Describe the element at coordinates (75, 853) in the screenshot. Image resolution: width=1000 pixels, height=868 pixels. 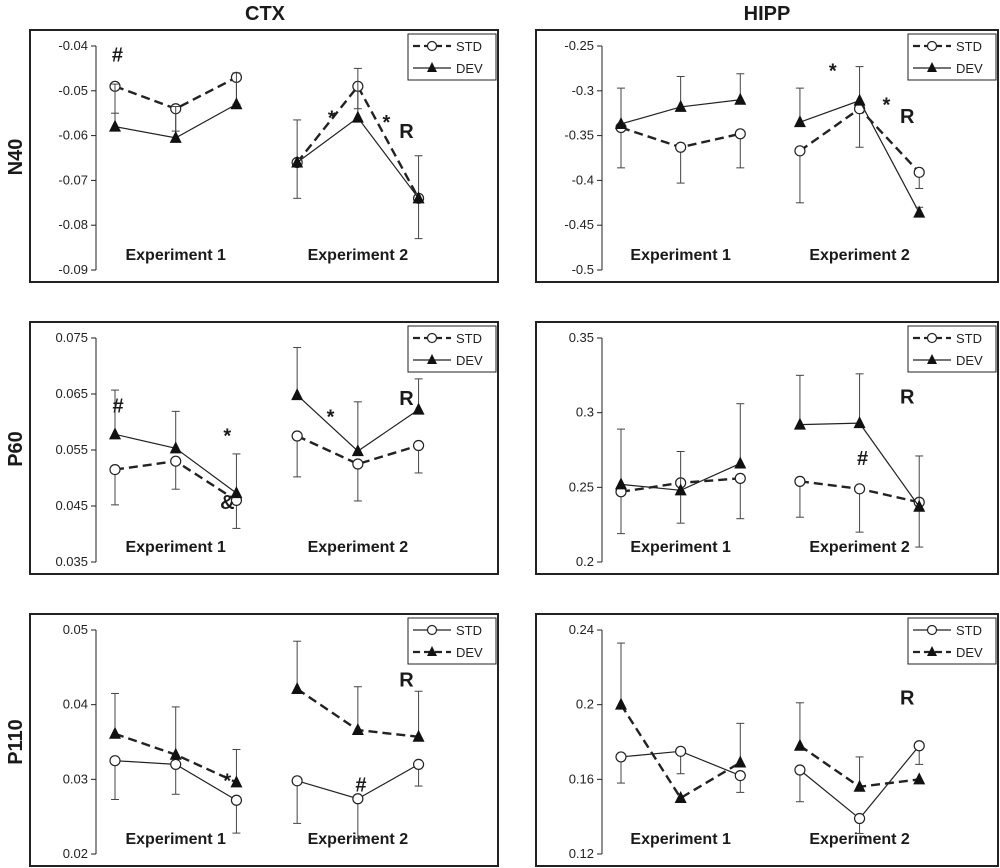
I see `y-tick-label: 0.02` at that location.